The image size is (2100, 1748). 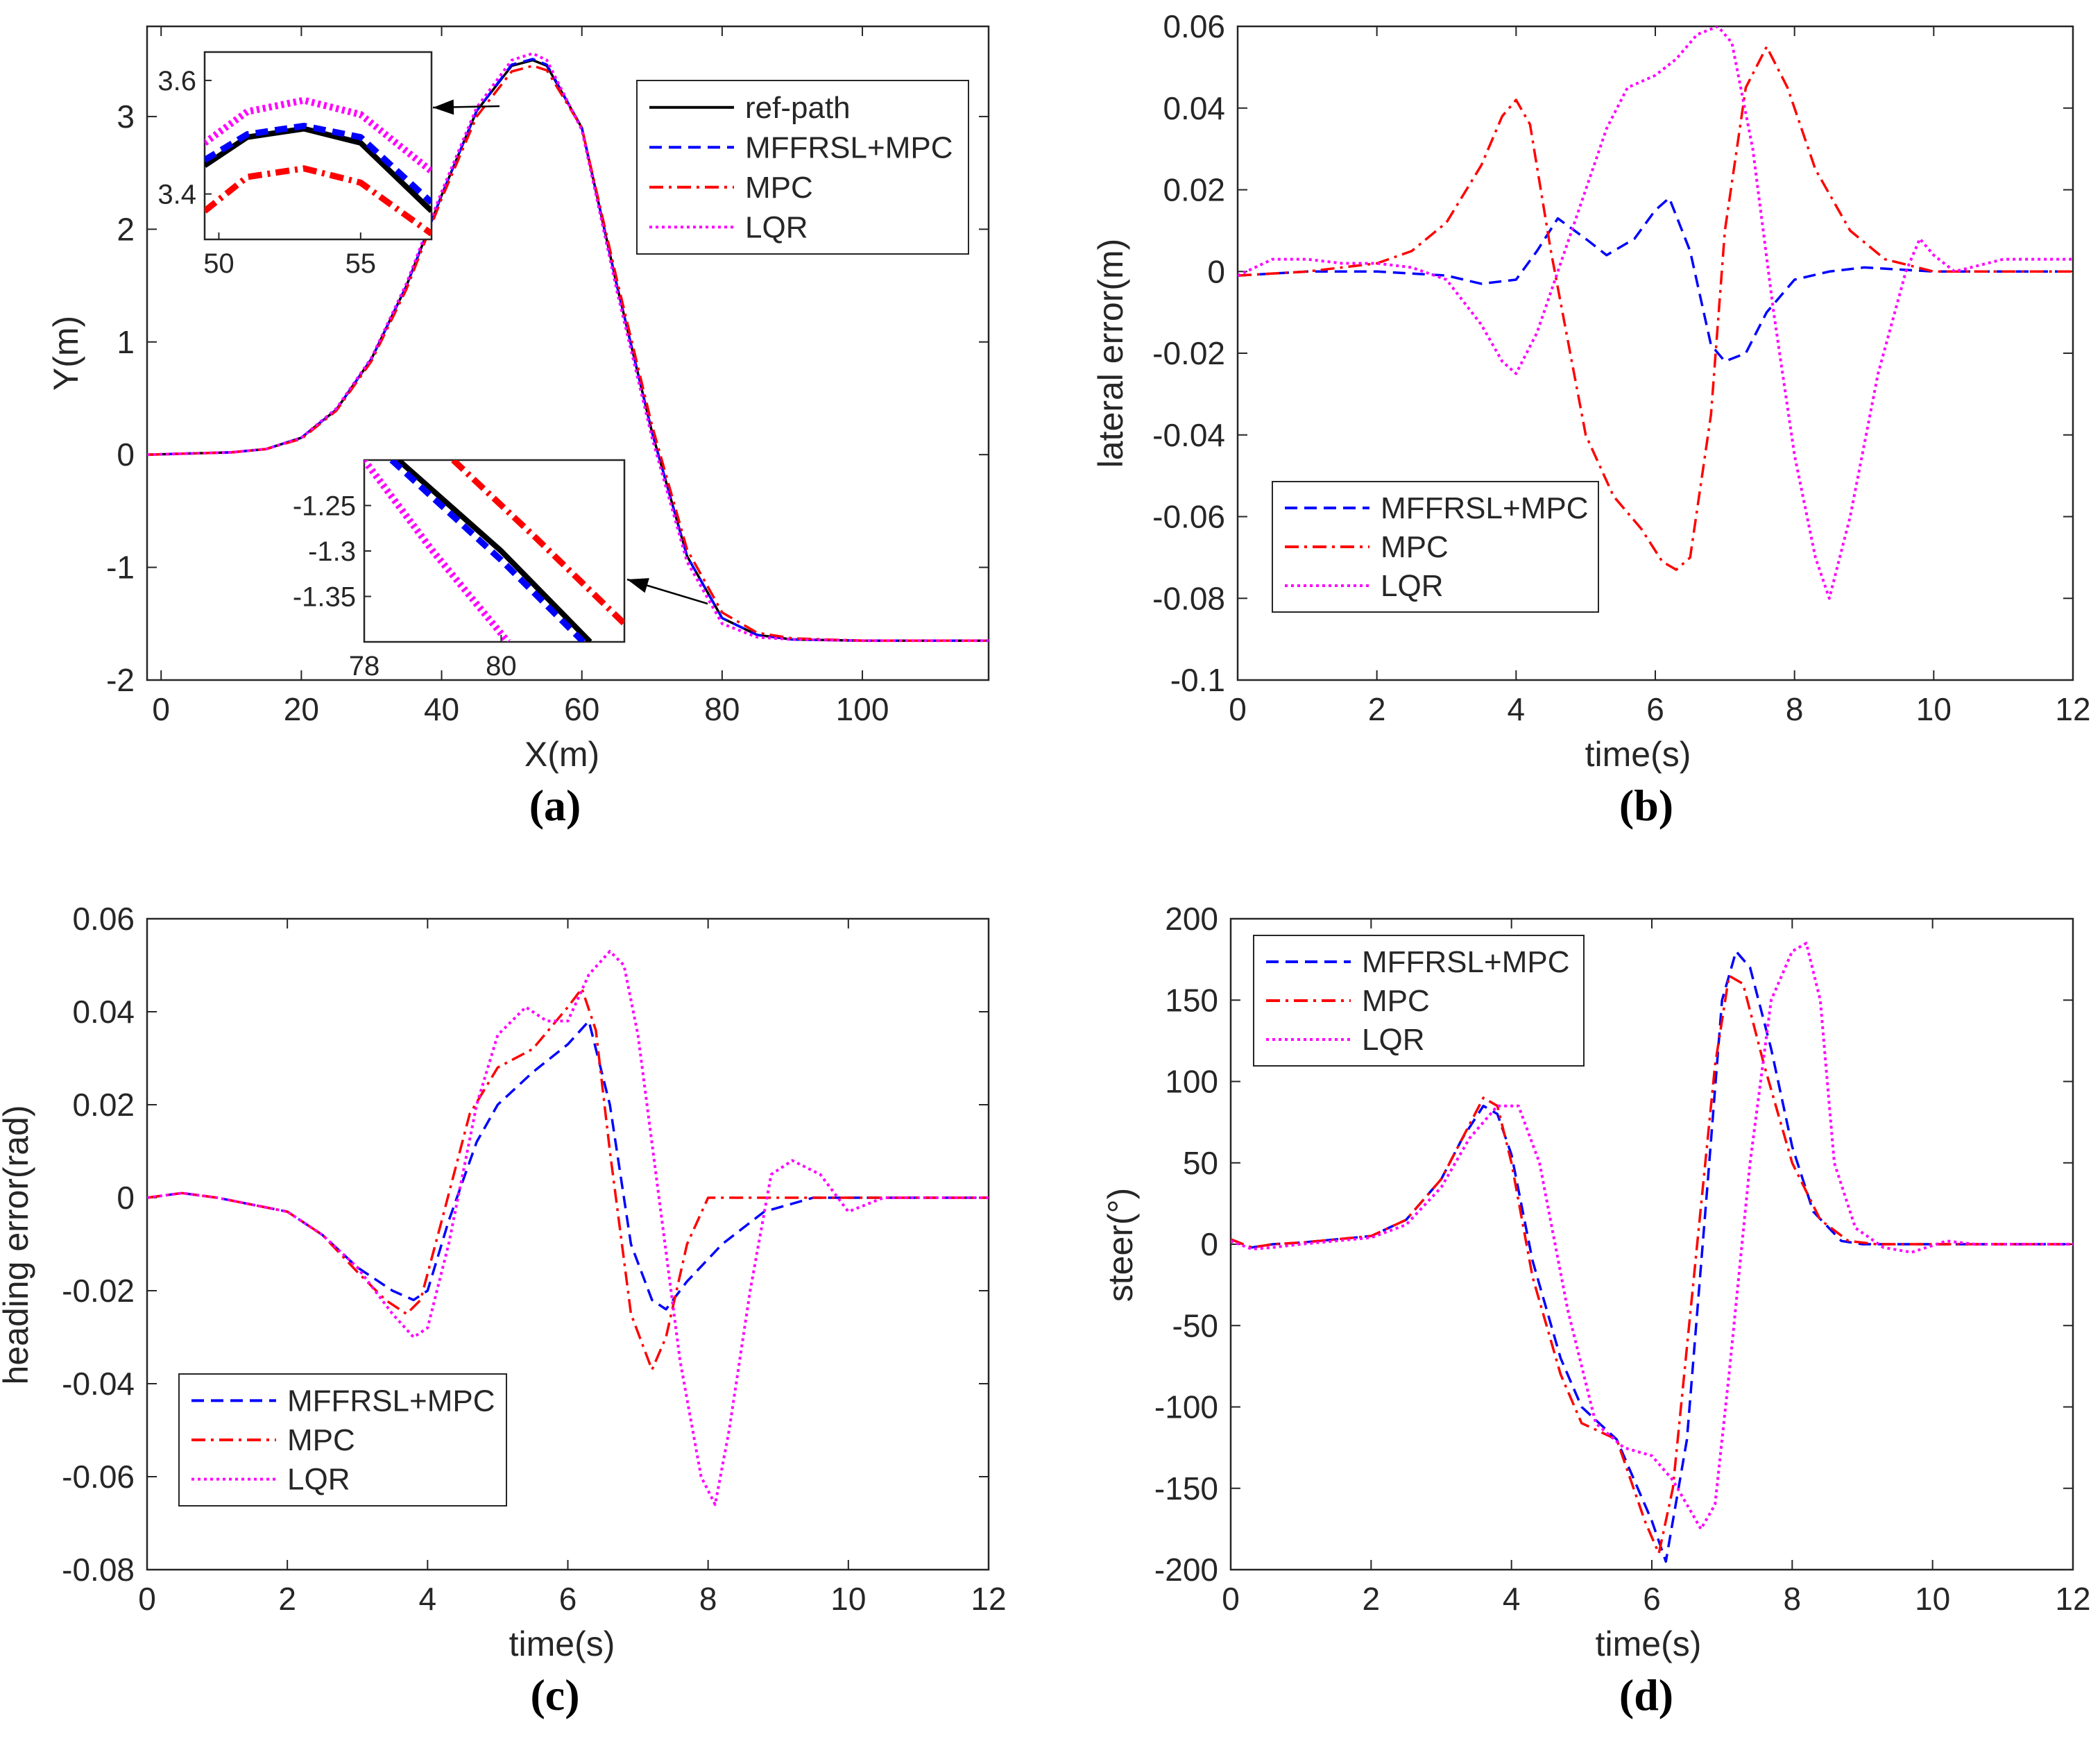 What do you see at coordinates (126, 117) in the screenshot?
I see `y-tick-label: 3` at bounding box center [126, 117].